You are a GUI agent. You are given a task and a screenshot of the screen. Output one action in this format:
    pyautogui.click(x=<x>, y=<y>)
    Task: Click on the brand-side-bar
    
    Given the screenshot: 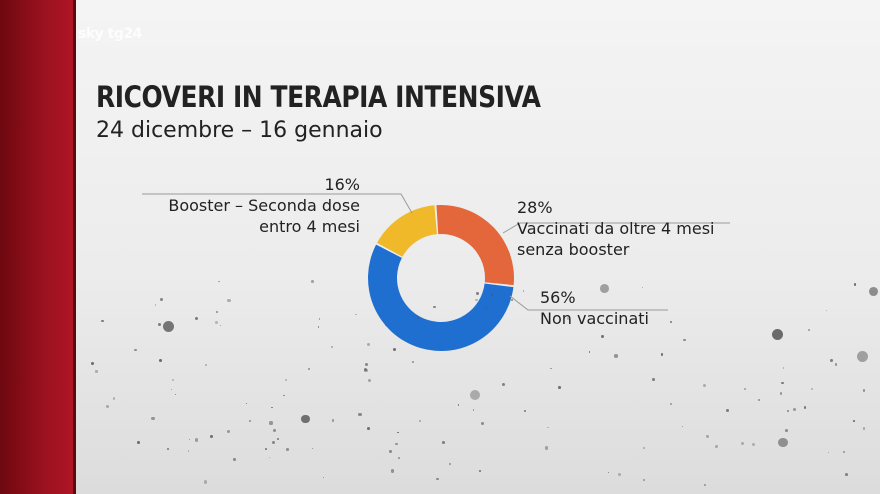 What is the action you would take?
    pyautogui.click(x=38, y=247)
    